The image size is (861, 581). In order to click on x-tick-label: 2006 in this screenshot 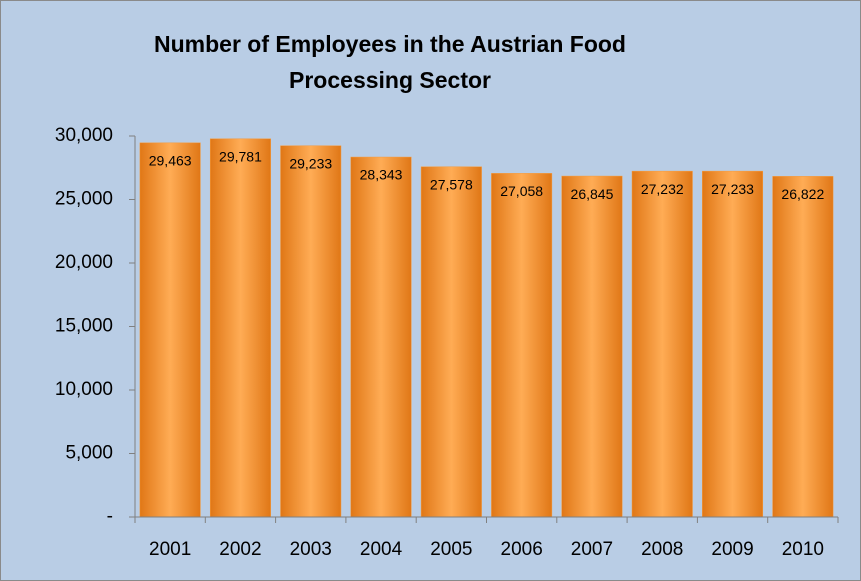, I will do `click(522, 549)`.